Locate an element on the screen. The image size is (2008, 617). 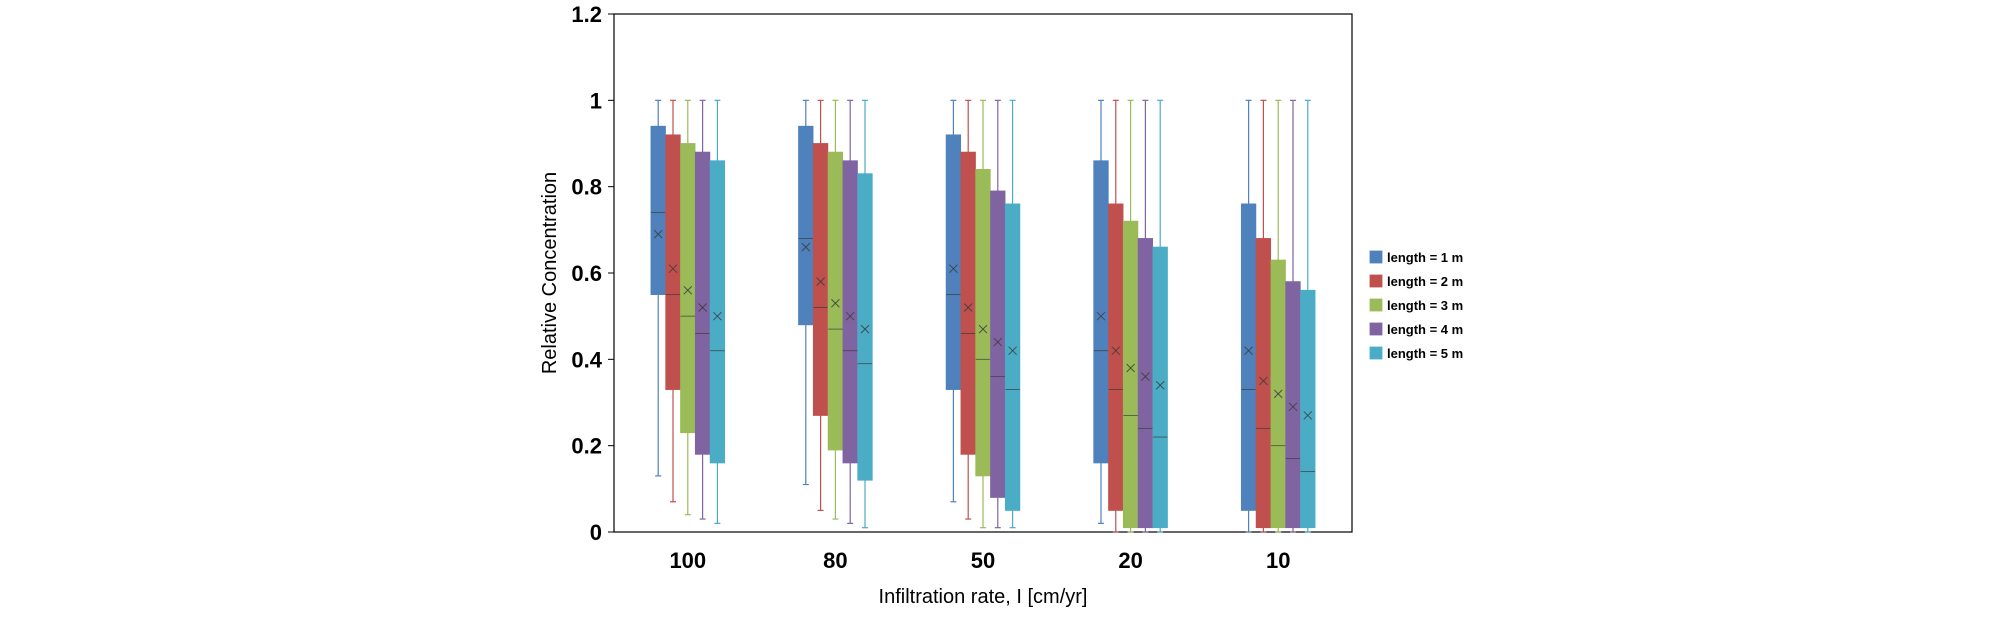
x-tick-label: 80 is located at coordinates (835, 560).